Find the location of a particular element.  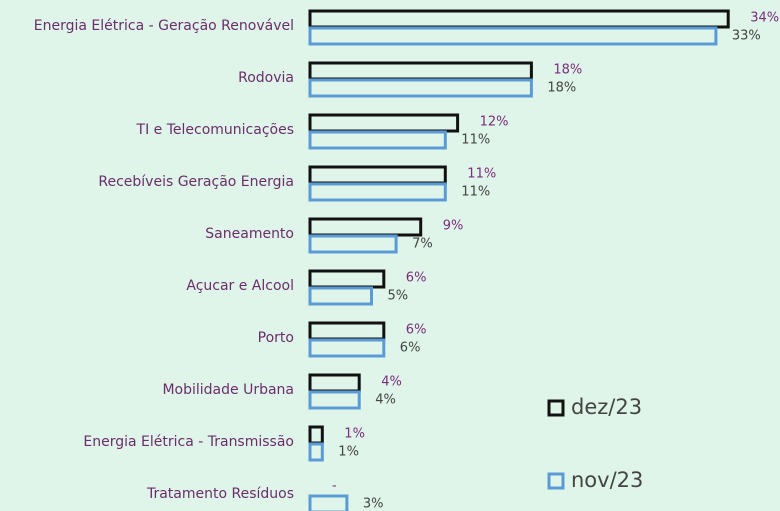

category-label: Energia Elétrica - Transmissão is located at coordinates (188, 442).